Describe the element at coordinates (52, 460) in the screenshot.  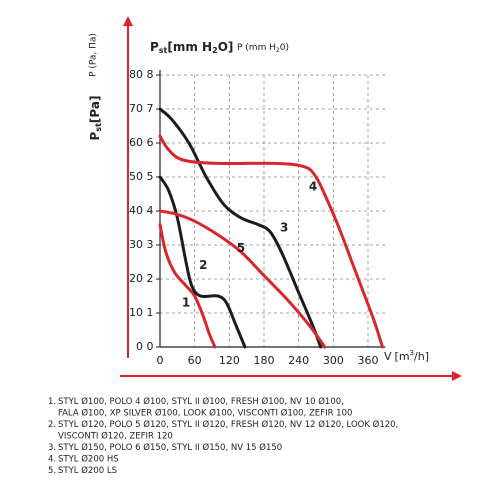
I see `note-label: 4.` at that location.